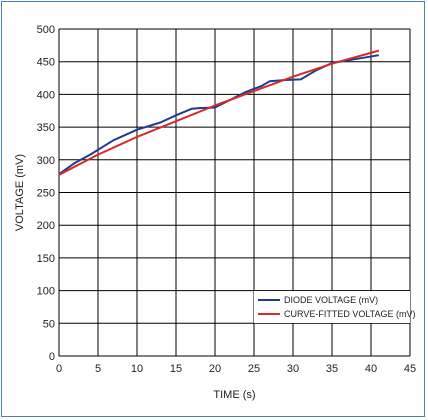 The height and width of the screenshot is (420, 428). What do you see at coordinates (332, 307) in the screenshot?
I see `legend-box` at bounding box center [332, 307].